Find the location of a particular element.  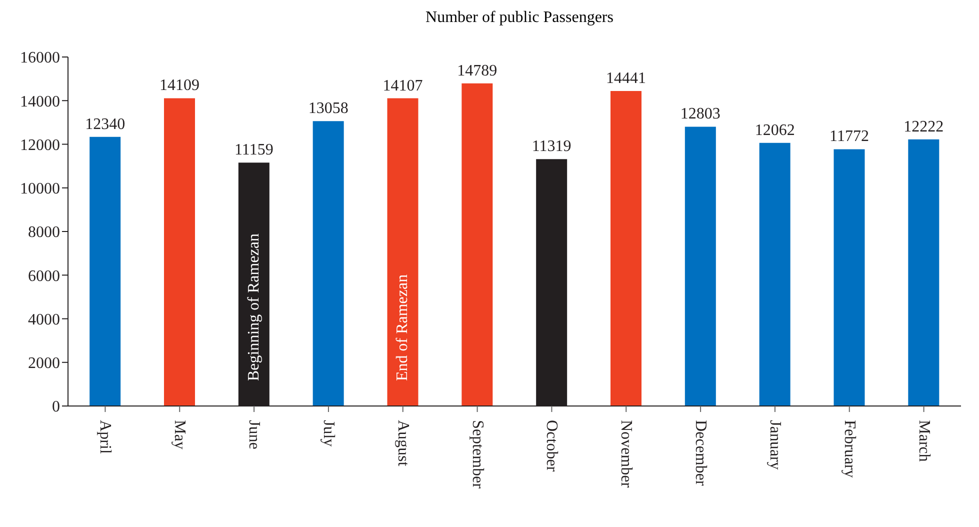

y-tick-label: 16000 is located at coordinates (40, 58).